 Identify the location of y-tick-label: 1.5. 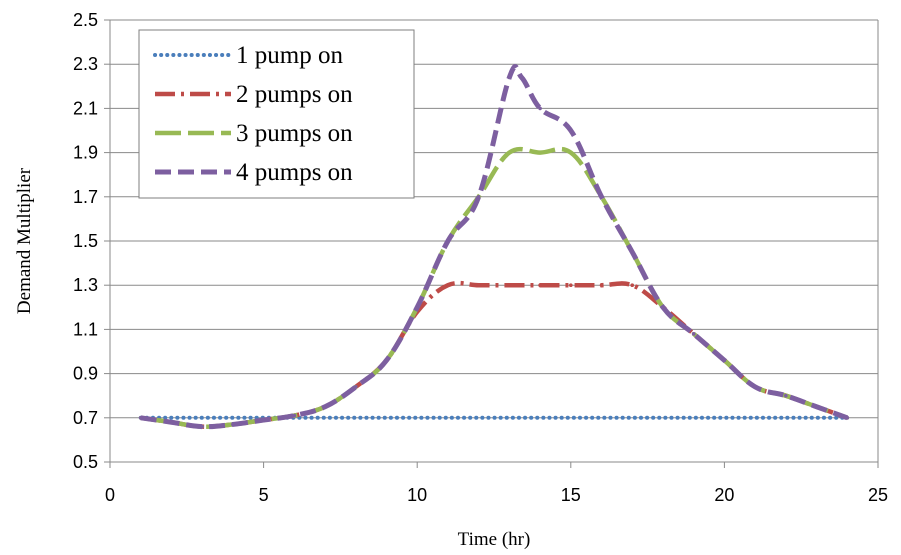
(85, 241).